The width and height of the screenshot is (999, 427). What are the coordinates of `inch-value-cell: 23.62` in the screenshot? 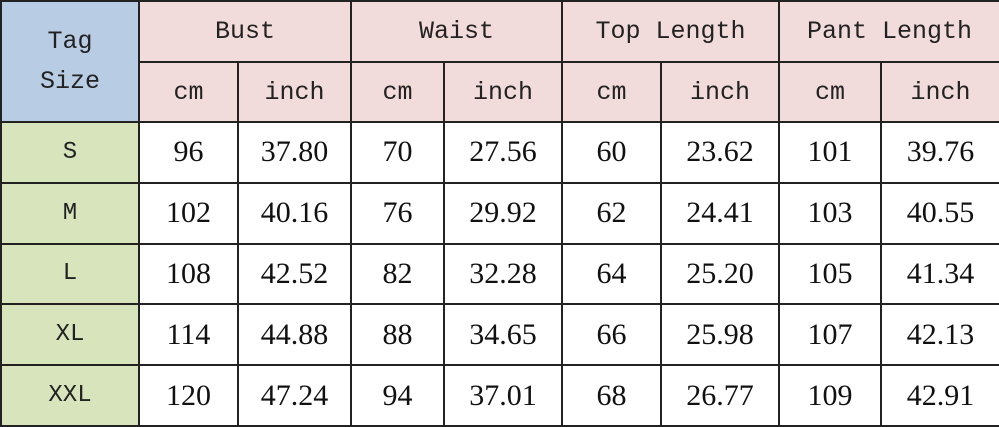 It's located at (720, 152).